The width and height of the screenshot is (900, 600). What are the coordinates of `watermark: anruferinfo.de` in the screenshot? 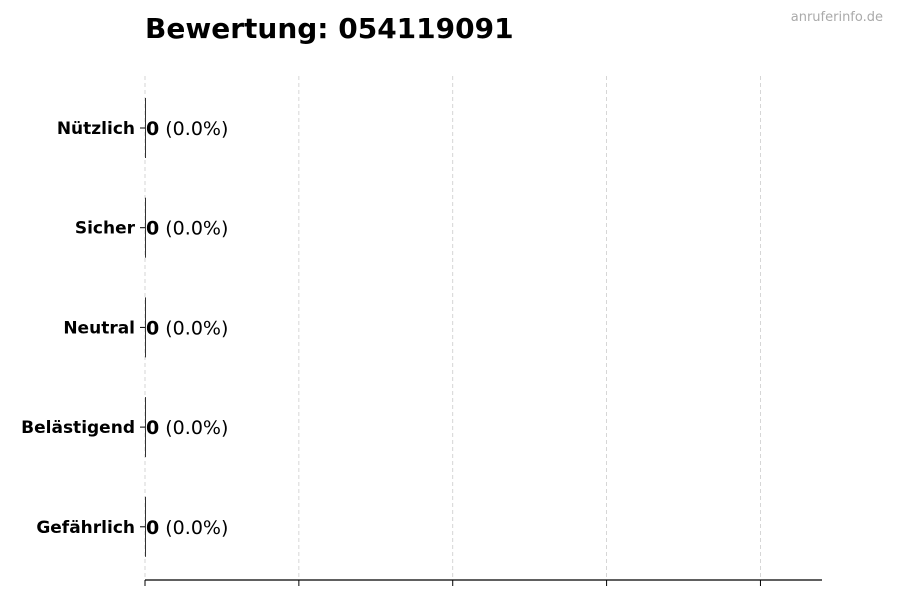 It's located at (836, 17).